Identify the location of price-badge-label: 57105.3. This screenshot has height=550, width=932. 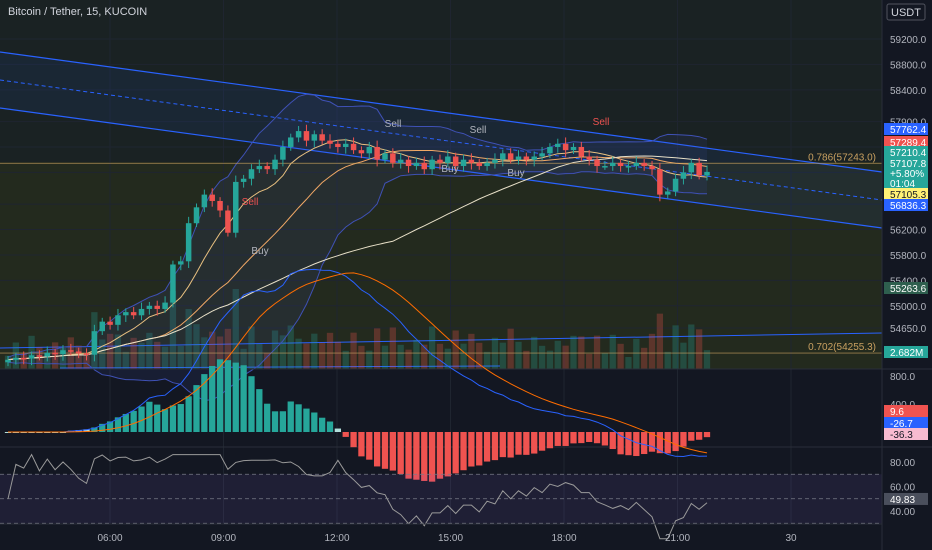
(908, 195).